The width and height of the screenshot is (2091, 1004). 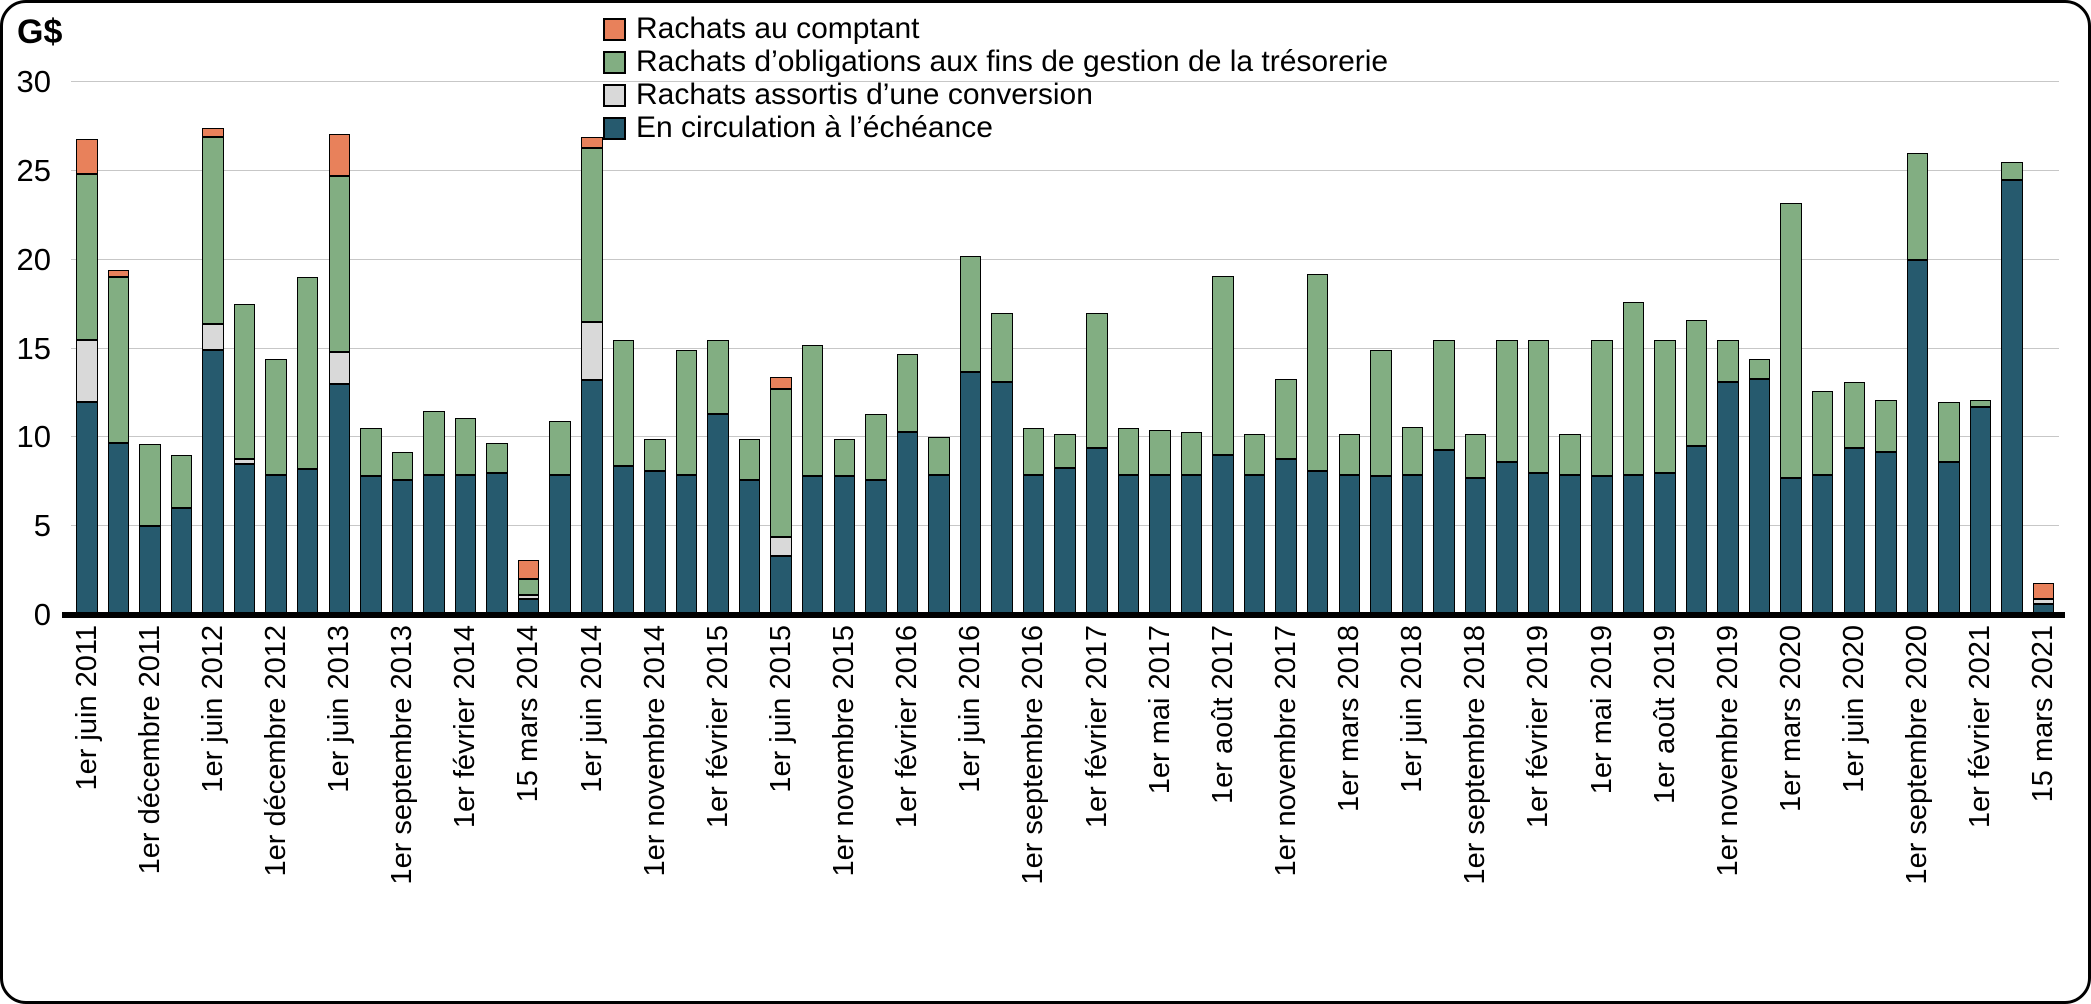 What do you see at coordinates (1475, 811) in the screenshot?
I see `x-label-slot: 1er septembre 2018` at bounding box center [1475, 811].